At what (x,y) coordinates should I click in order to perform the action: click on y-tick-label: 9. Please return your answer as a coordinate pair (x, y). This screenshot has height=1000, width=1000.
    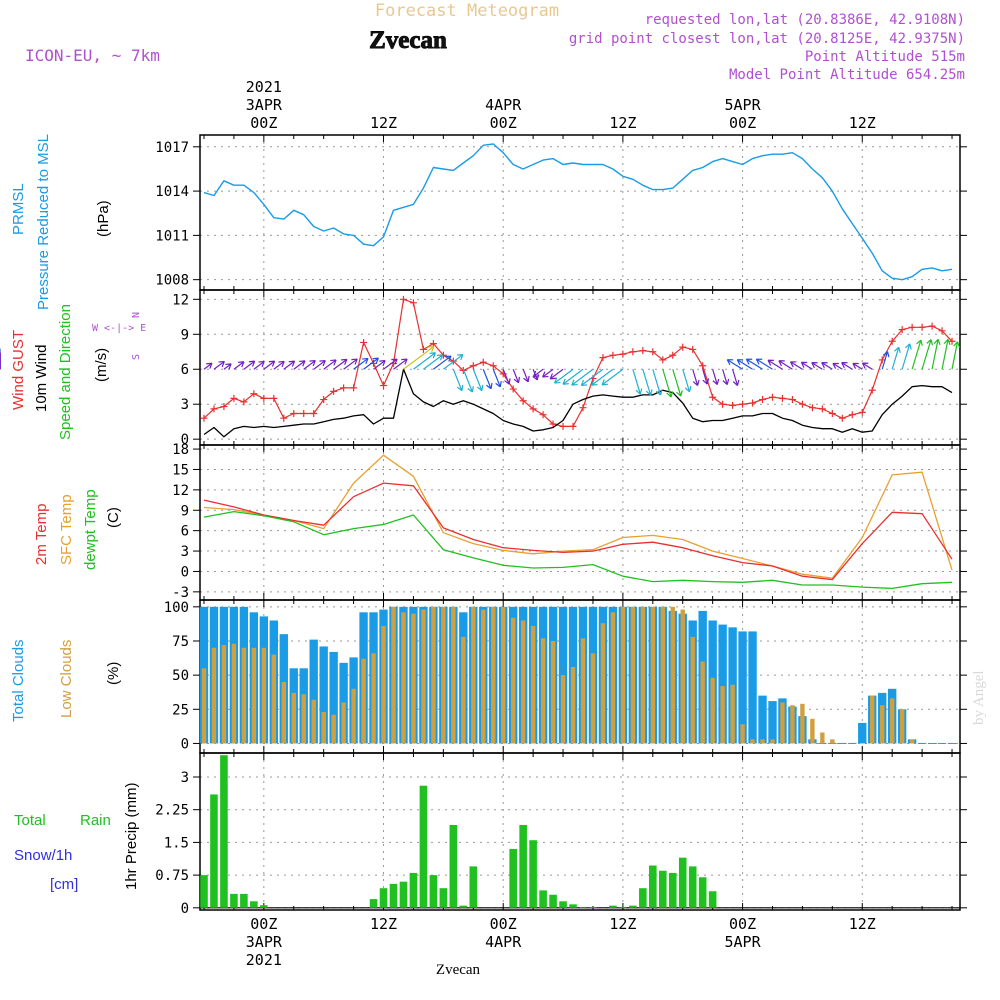
    Looking at the image, I should click on (185, 511).